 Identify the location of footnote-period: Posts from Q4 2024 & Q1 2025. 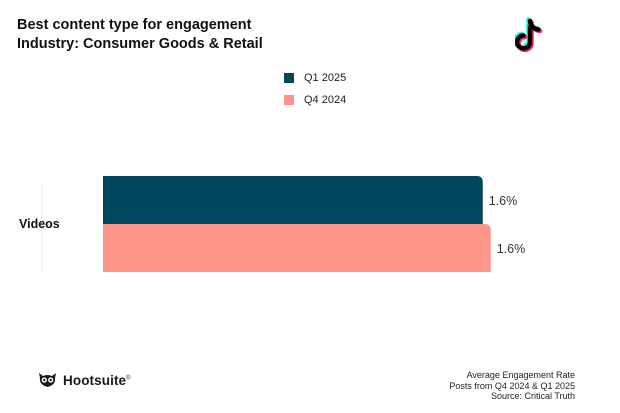
(512, 385).